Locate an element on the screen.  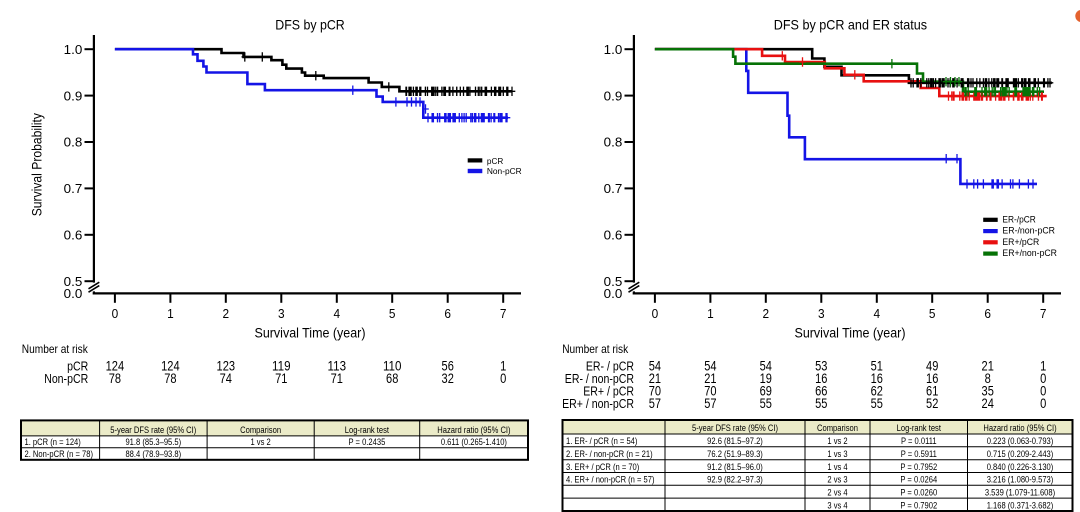
svg-text: Survival Probability is located at coordinates (37, 164).